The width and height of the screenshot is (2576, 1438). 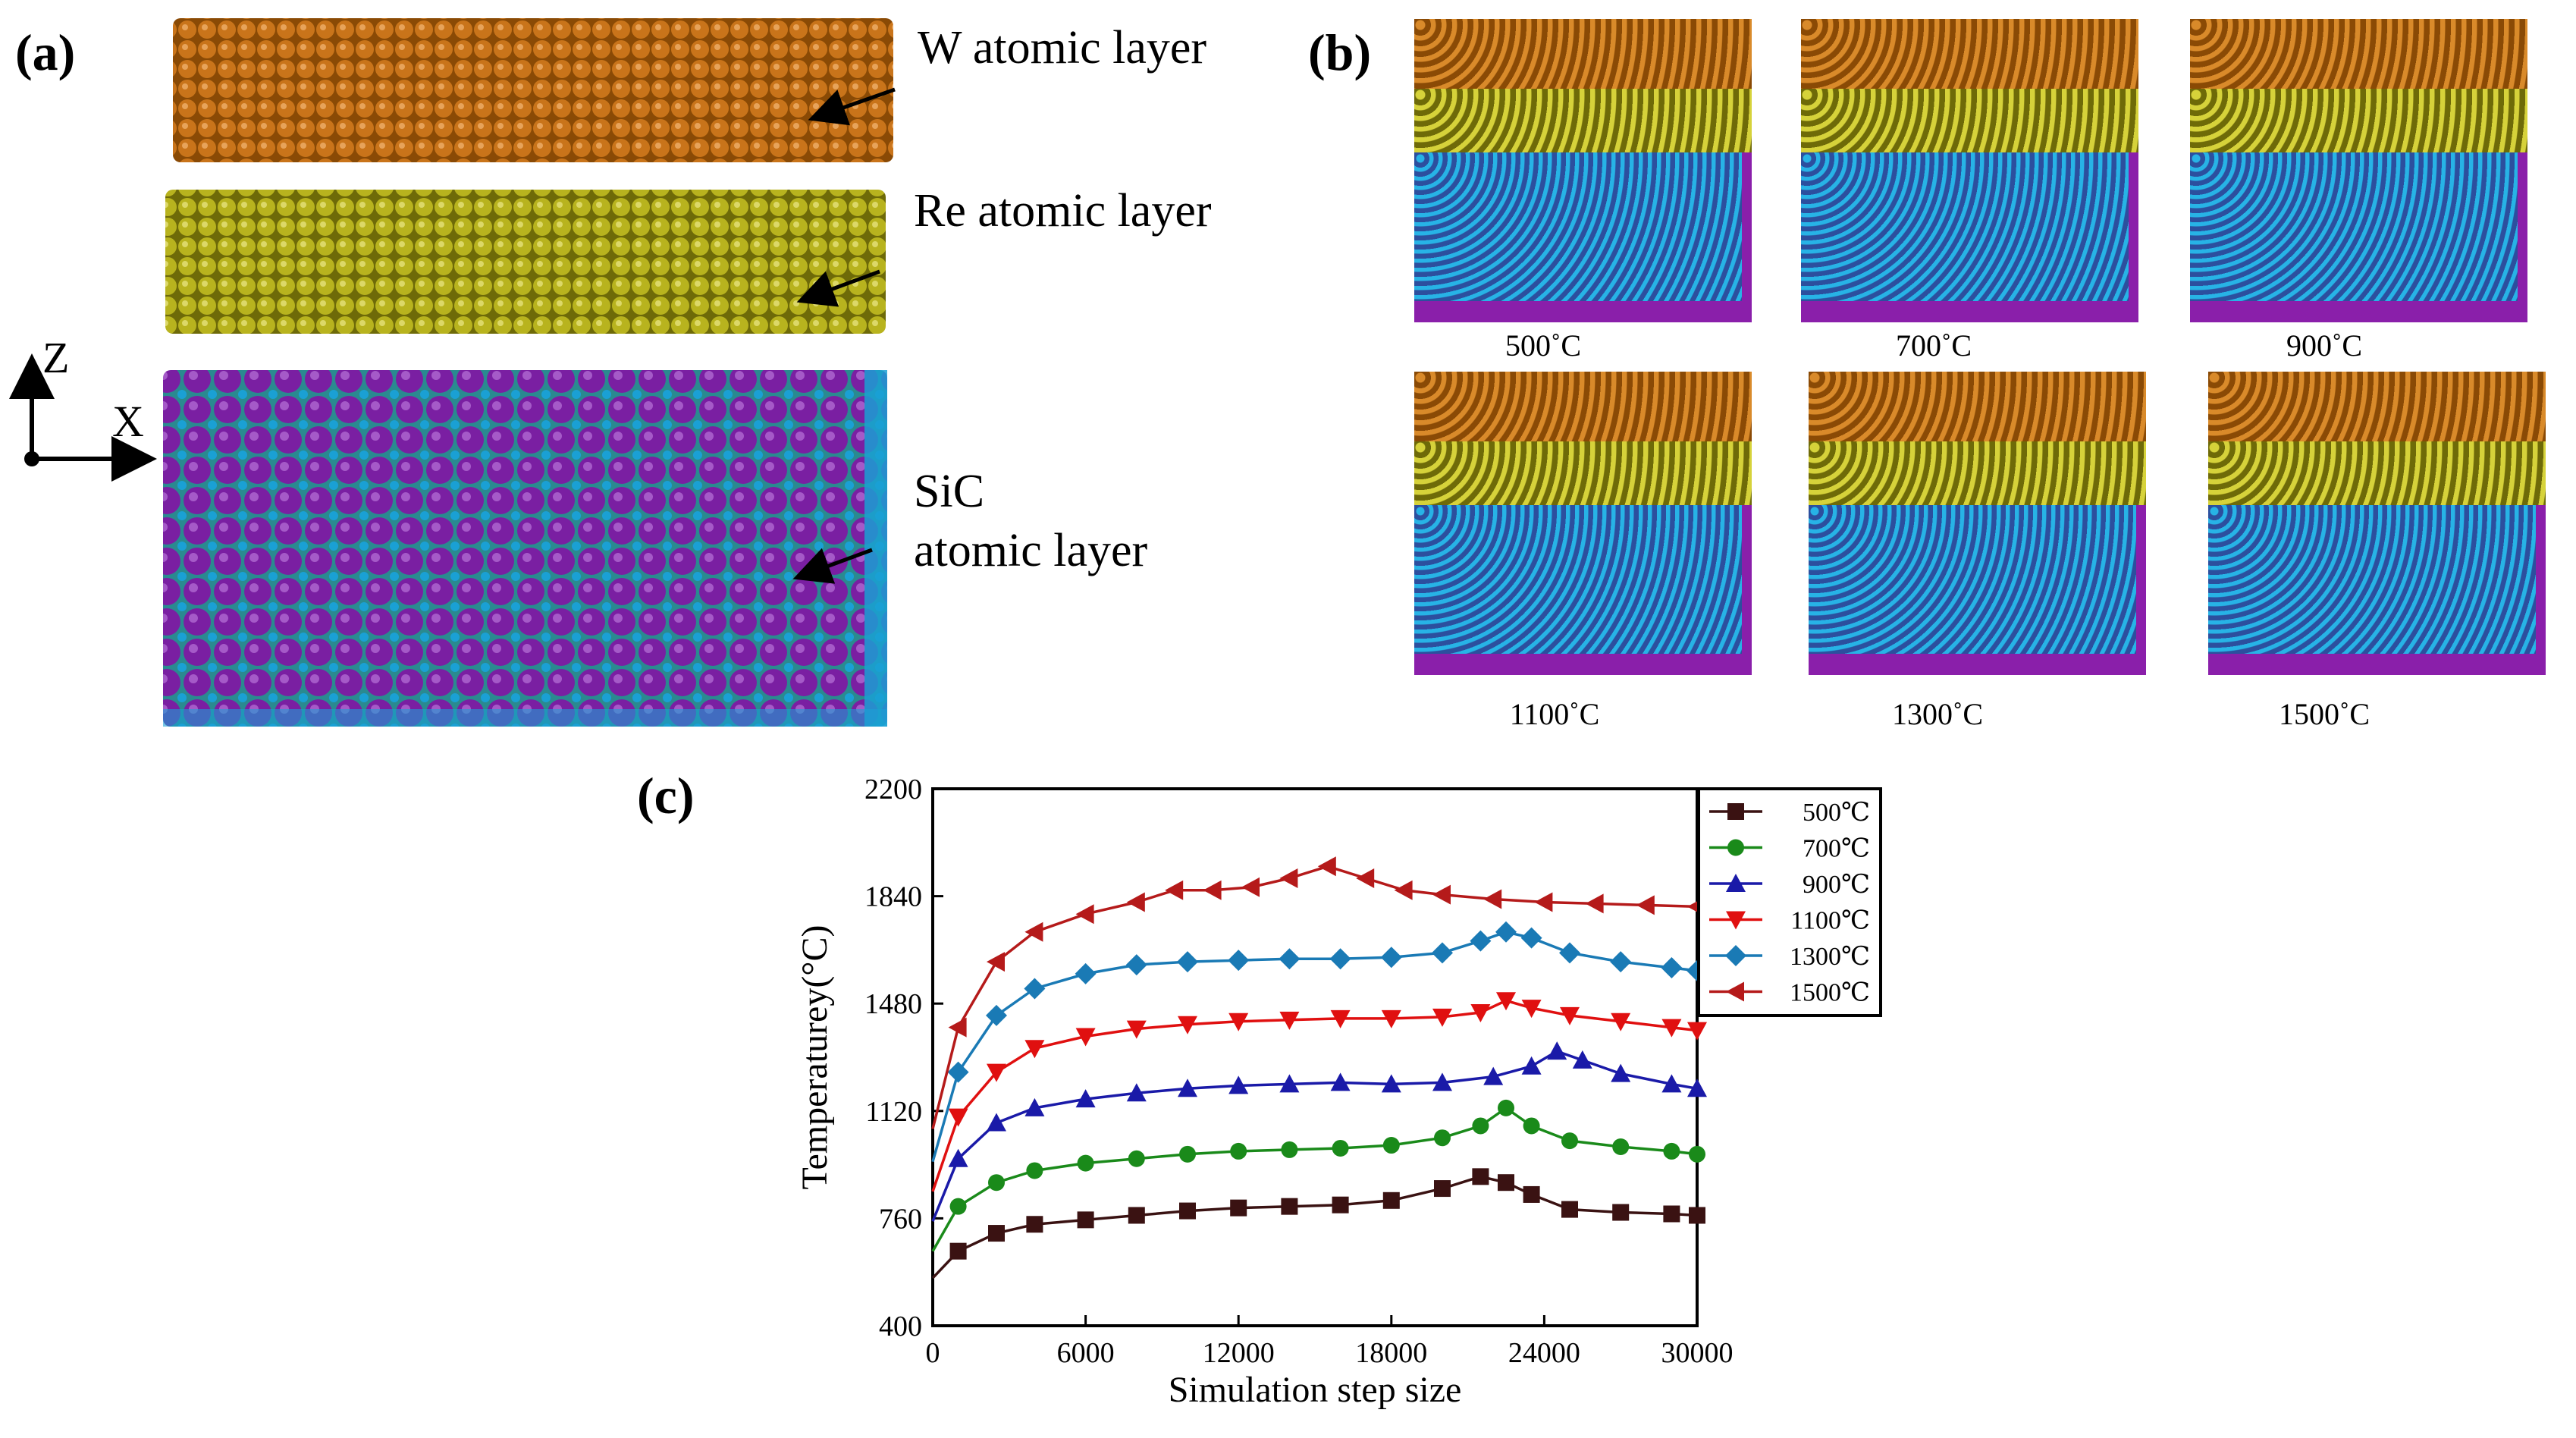 I want to click on z-axis-label: Z, so click(x=56, y=357).